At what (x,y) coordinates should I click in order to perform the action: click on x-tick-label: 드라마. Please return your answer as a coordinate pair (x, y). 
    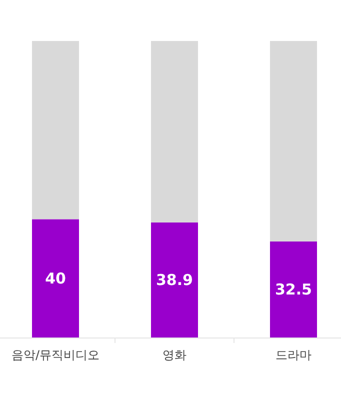
    Looking at the image, I should click on (294, 355).